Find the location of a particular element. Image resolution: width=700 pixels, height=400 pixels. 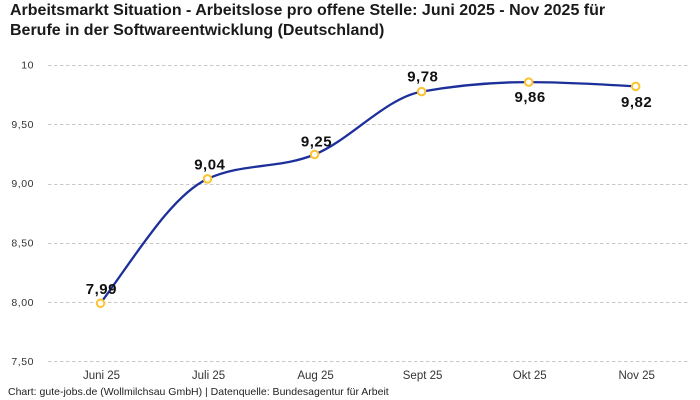

svg-text: 10 is located at coordinates (27, 66).